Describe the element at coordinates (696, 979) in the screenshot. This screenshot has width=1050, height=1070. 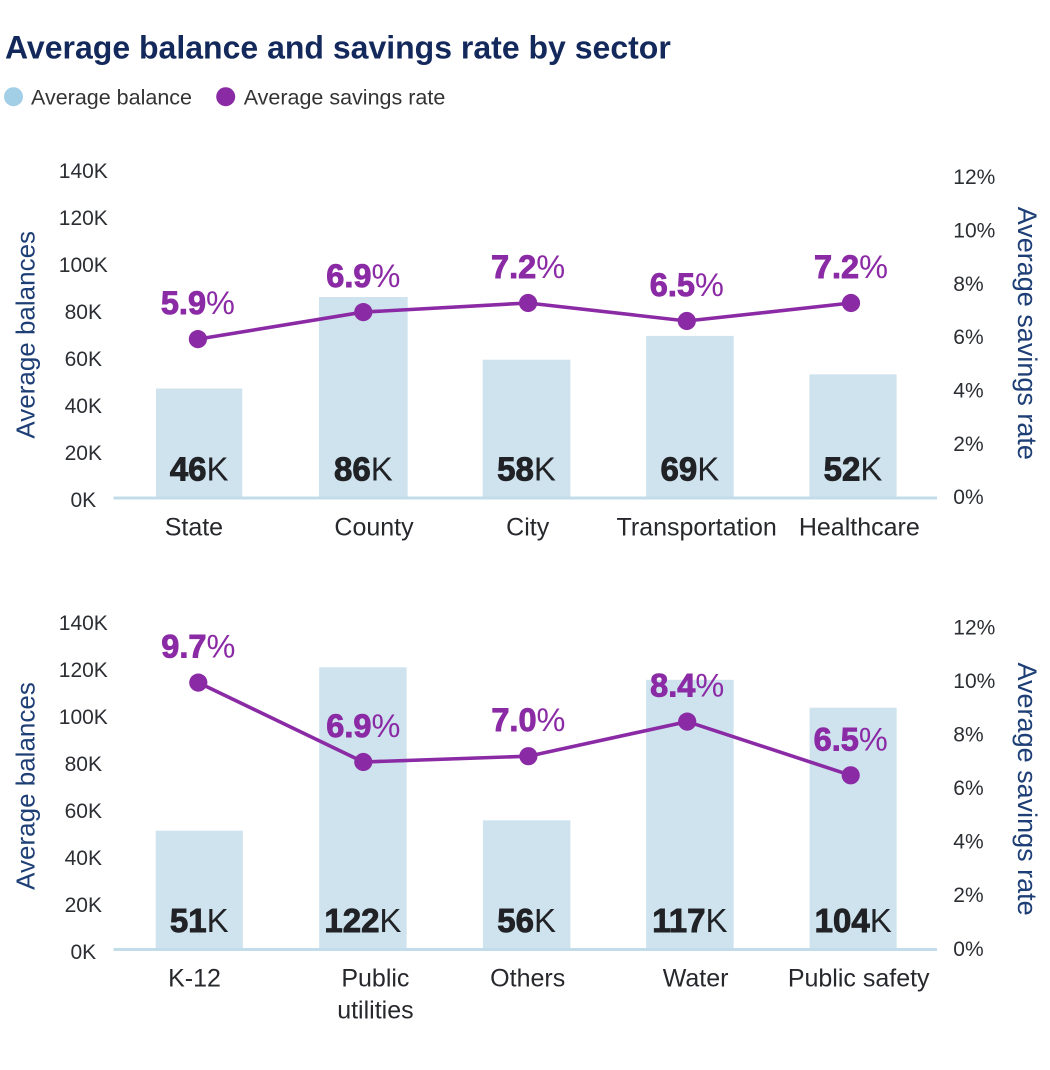
I see `svg-text: Water` at that location.